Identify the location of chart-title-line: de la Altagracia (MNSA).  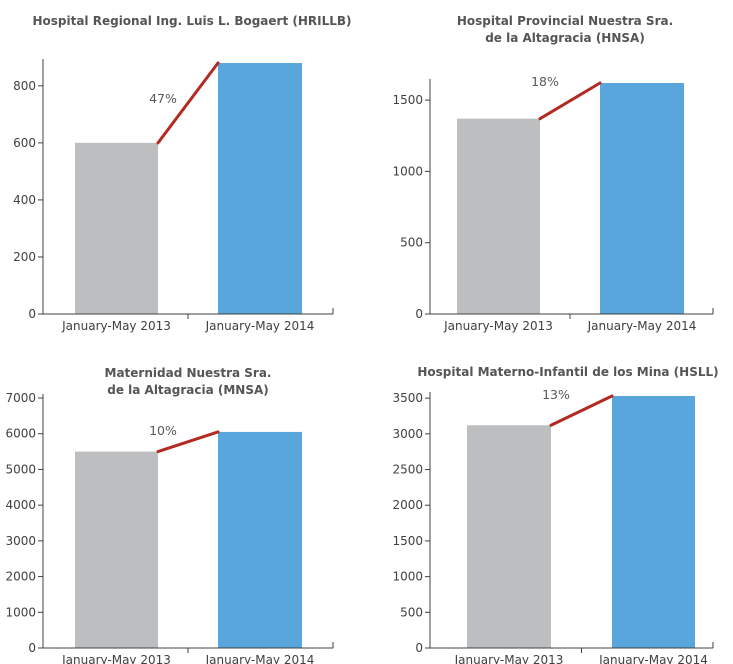
(188, 390).